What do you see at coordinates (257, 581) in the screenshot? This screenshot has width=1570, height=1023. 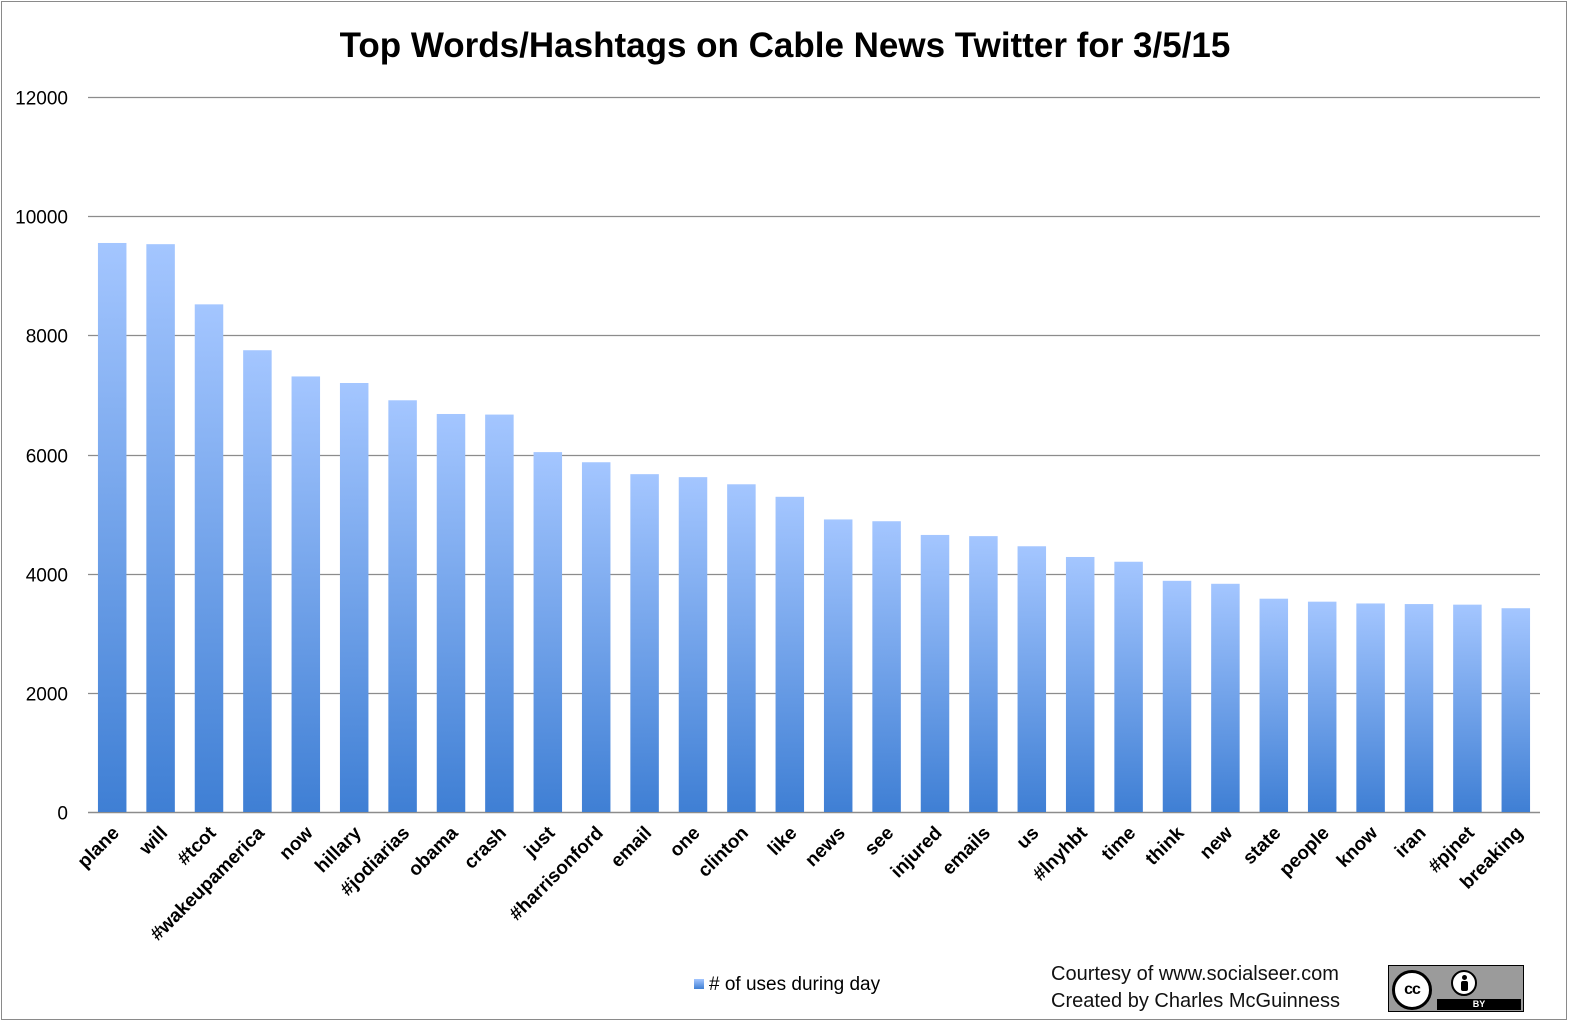 I see `bar-wakeupamerica` at bounding box center [257, 581].